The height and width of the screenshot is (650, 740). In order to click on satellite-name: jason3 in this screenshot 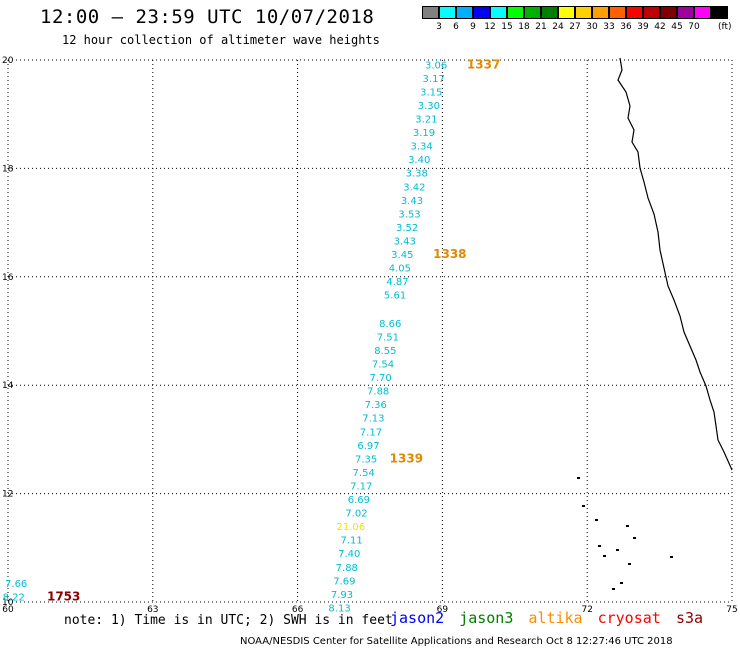, I will do `click(486, 618)`.